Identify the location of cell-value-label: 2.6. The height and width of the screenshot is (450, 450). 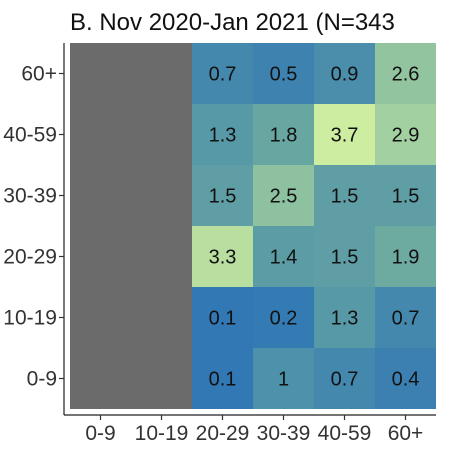
(406, 75).